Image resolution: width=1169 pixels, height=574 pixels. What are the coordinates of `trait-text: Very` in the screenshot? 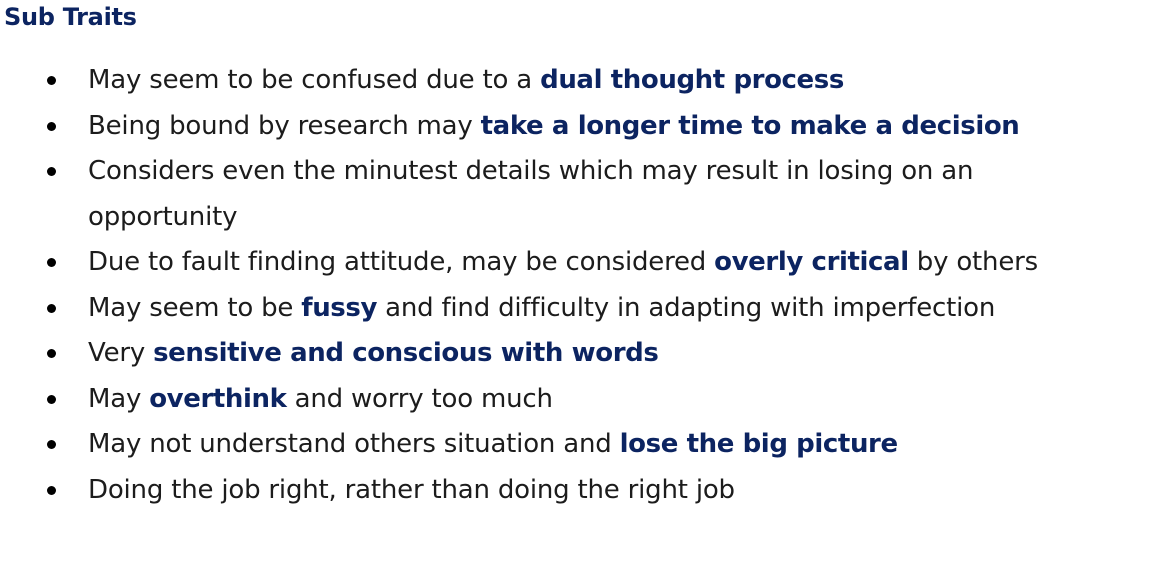 It's located at (121, 353).